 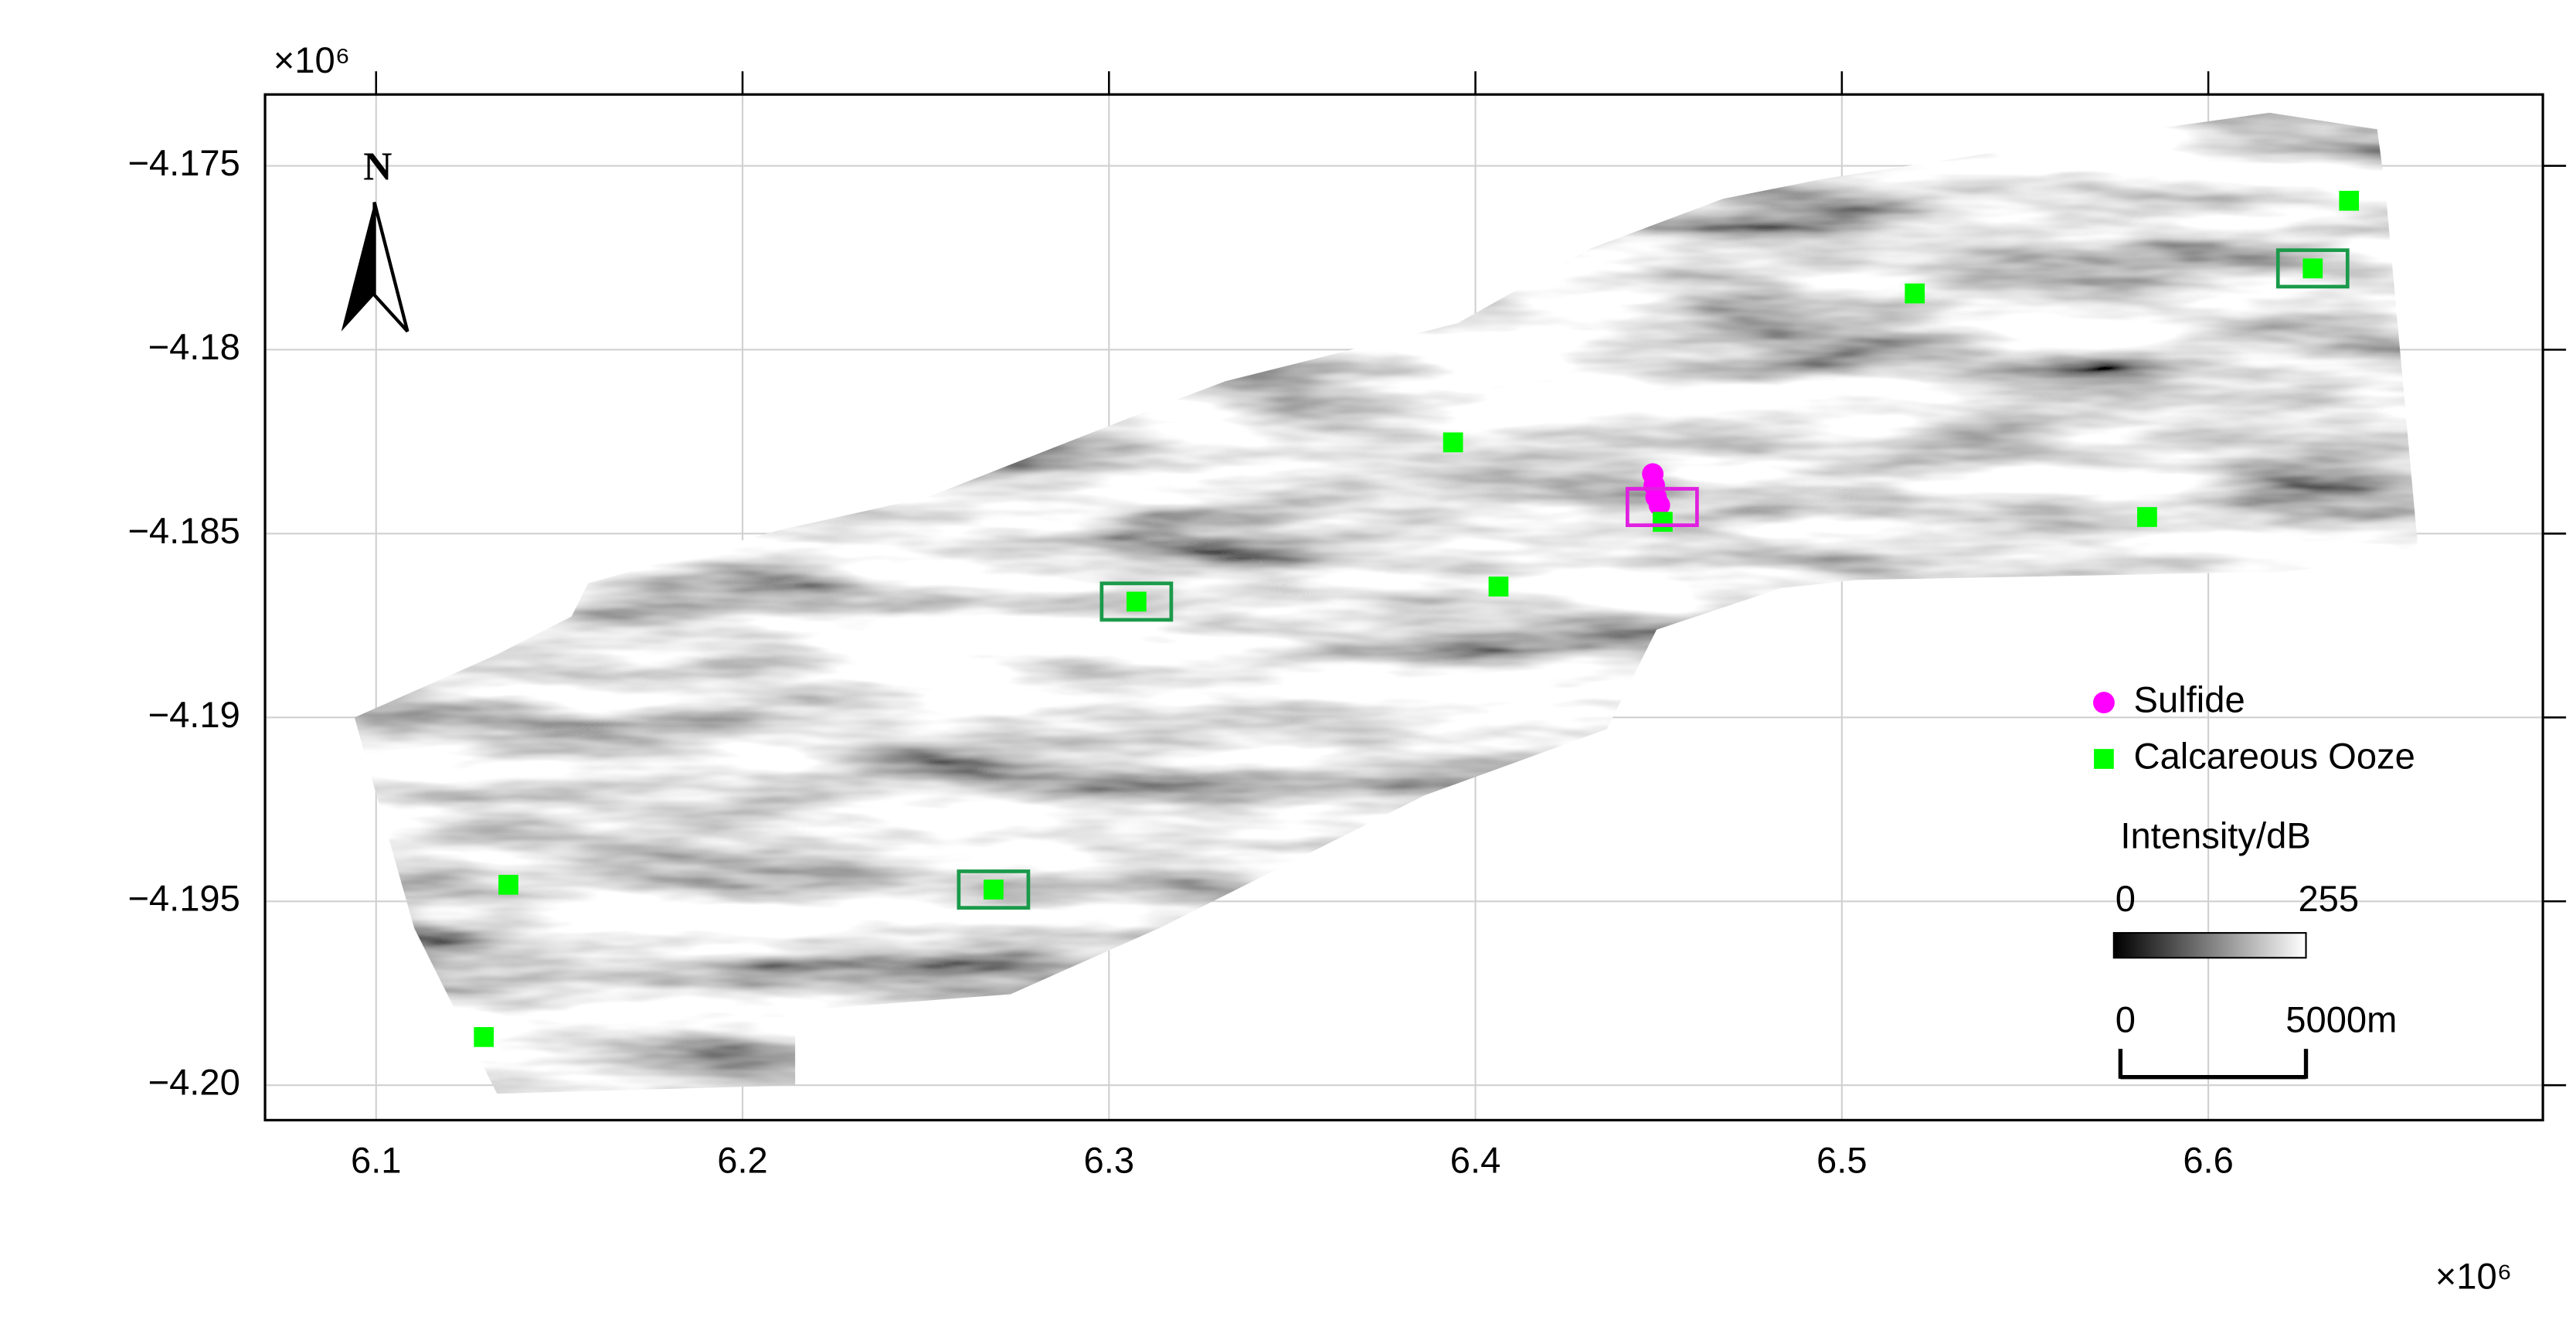 I want to click on legend-label: Sulfide, so click(x=2189, y=699).